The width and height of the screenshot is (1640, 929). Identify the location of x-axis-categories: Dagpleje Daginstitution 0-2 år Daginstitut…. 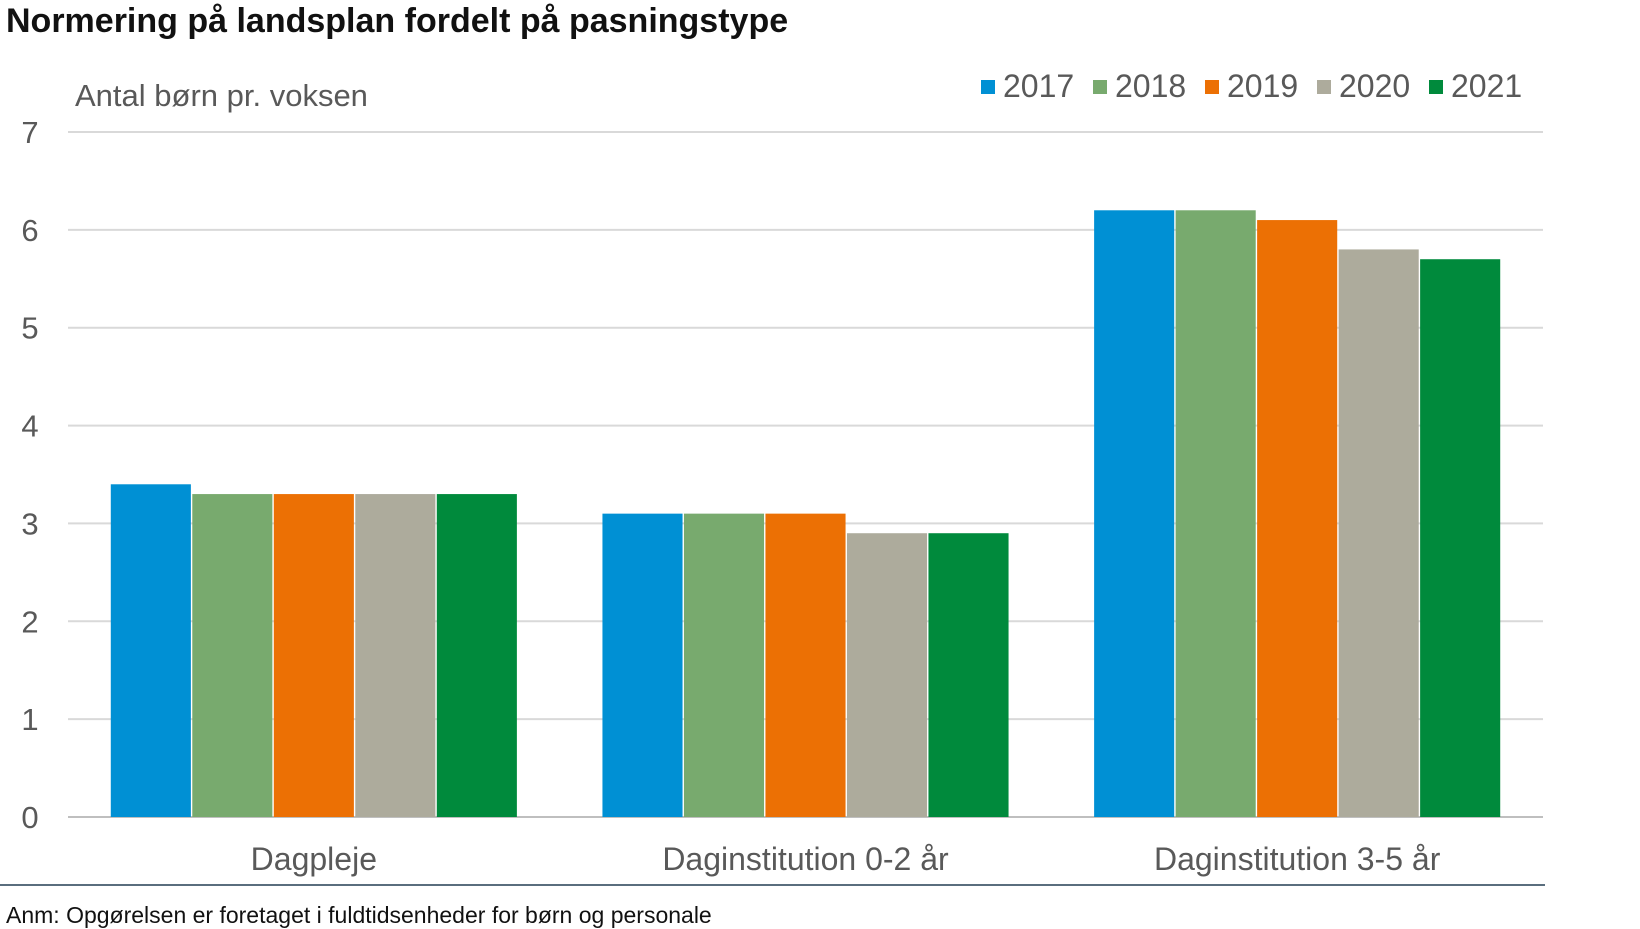
(846, 859).